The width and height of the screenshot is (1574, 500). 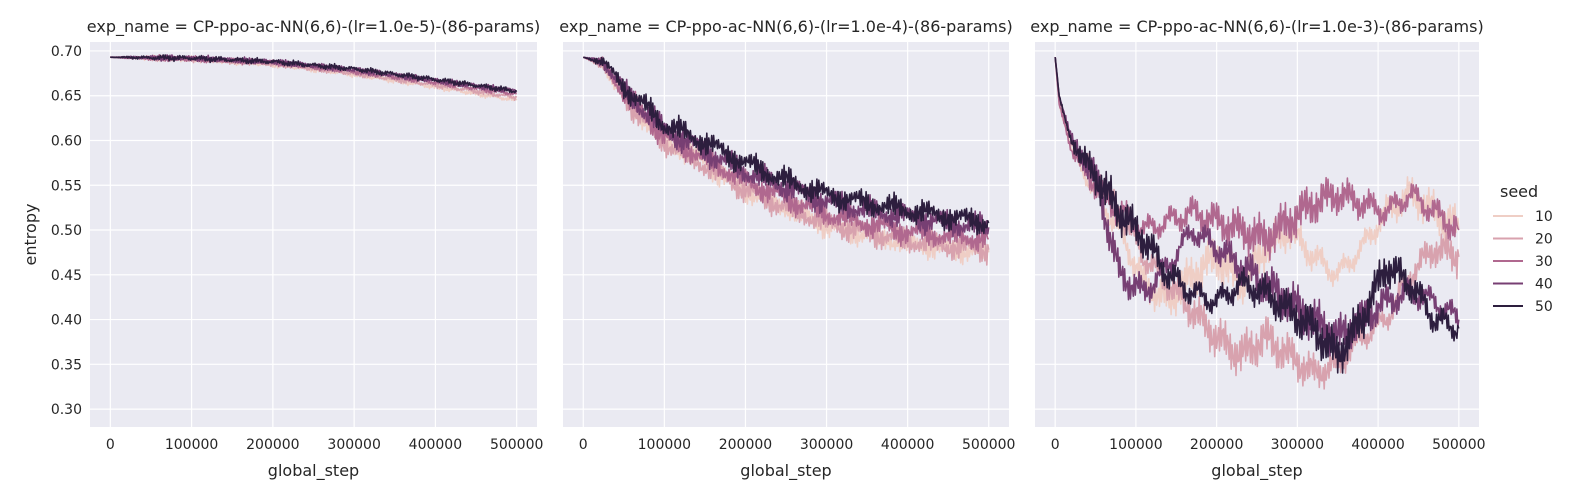 I want to click on y-tick-label: 0.40, so click(x=66, y=321).